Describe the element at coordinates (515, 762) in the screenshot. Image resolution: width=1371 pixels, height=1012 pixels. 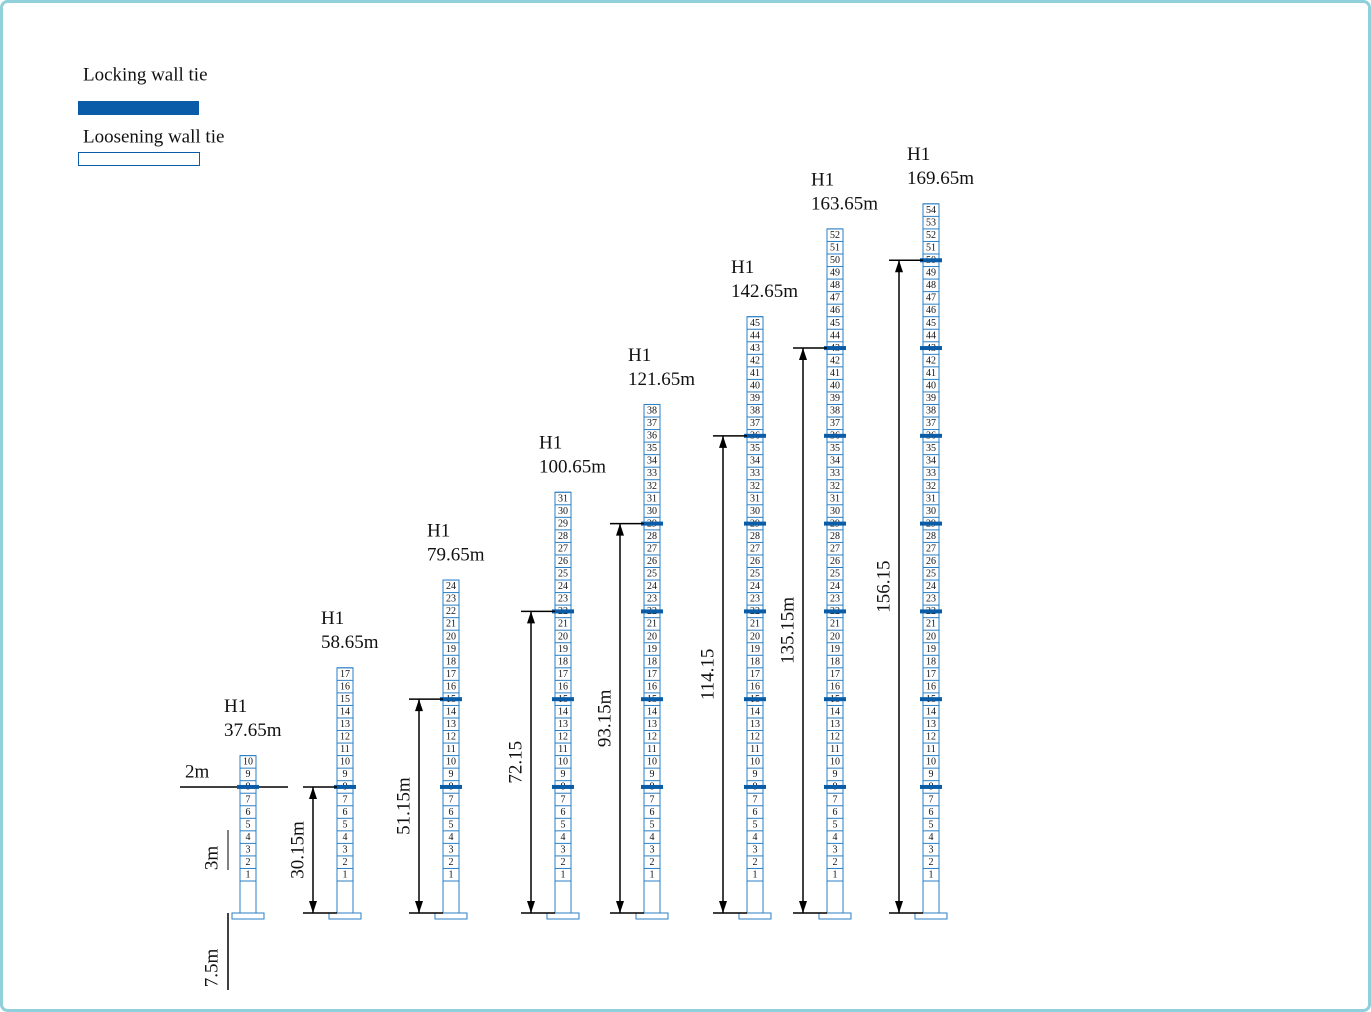
I see `dimension-label: 72.15` at that location.